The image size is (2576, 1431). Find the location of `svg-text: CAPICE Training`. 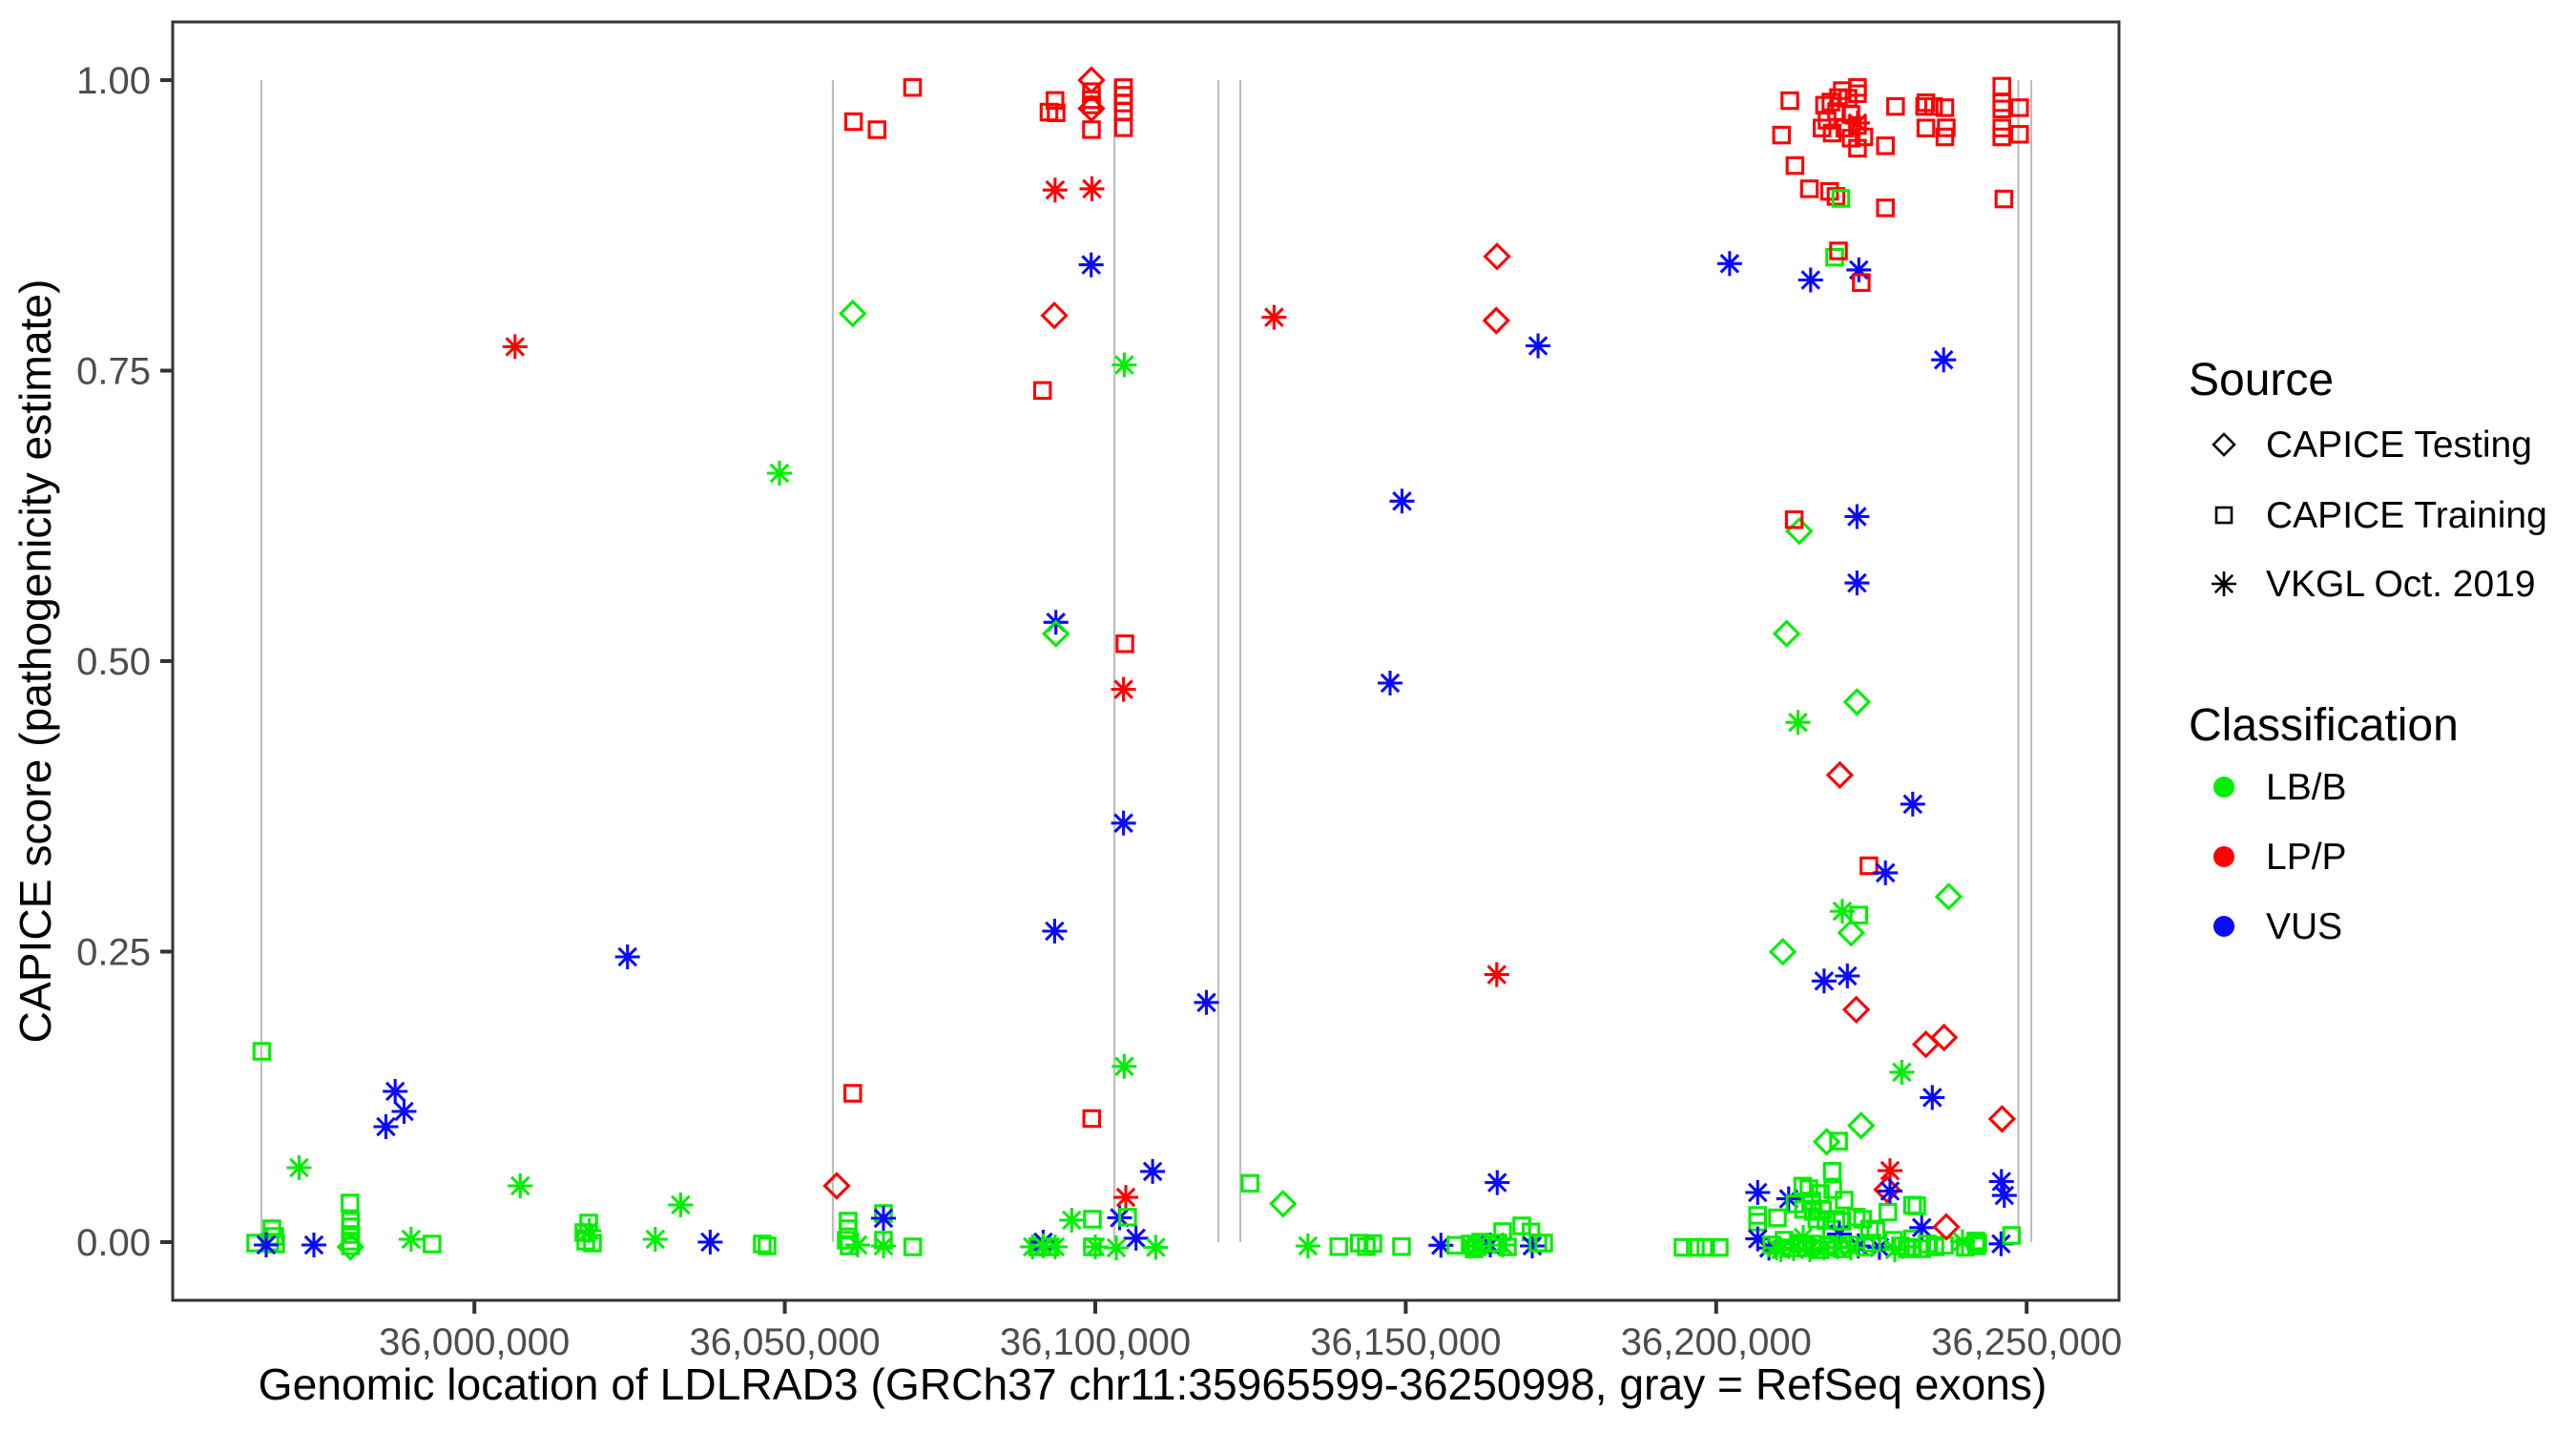

svg-text: CAPICE Training is located at coordinates (2406, 515).